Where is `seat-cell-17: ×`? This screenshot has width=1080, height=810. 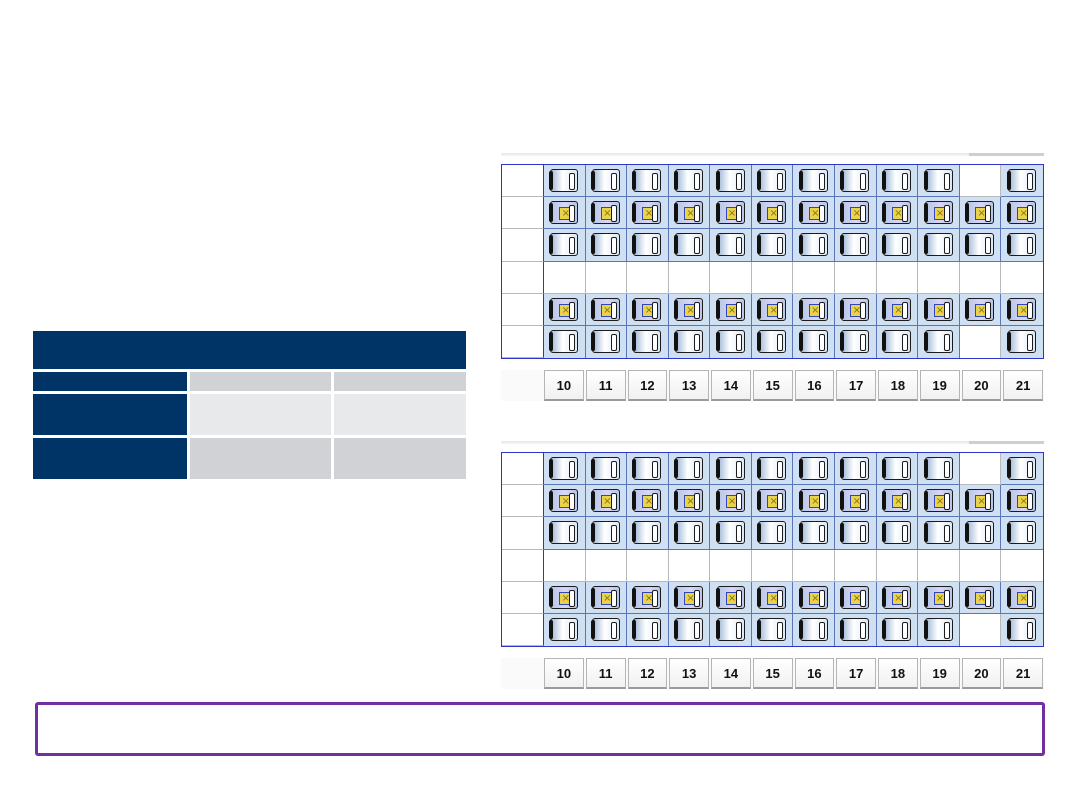 seat-cell-17: × is located at coordinates (856, 309).